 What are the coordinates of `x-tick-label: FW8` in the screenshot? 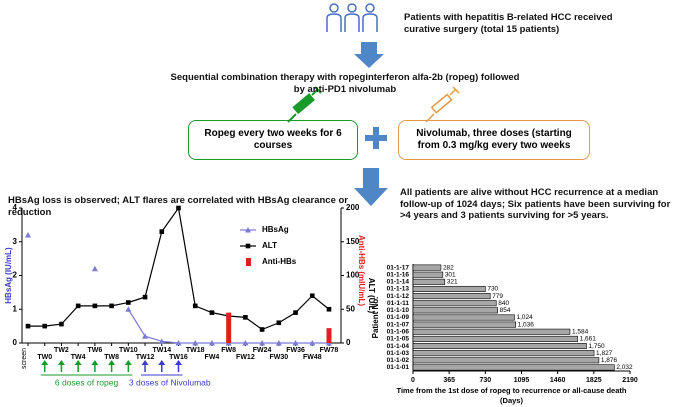 It's located at (228, 350).